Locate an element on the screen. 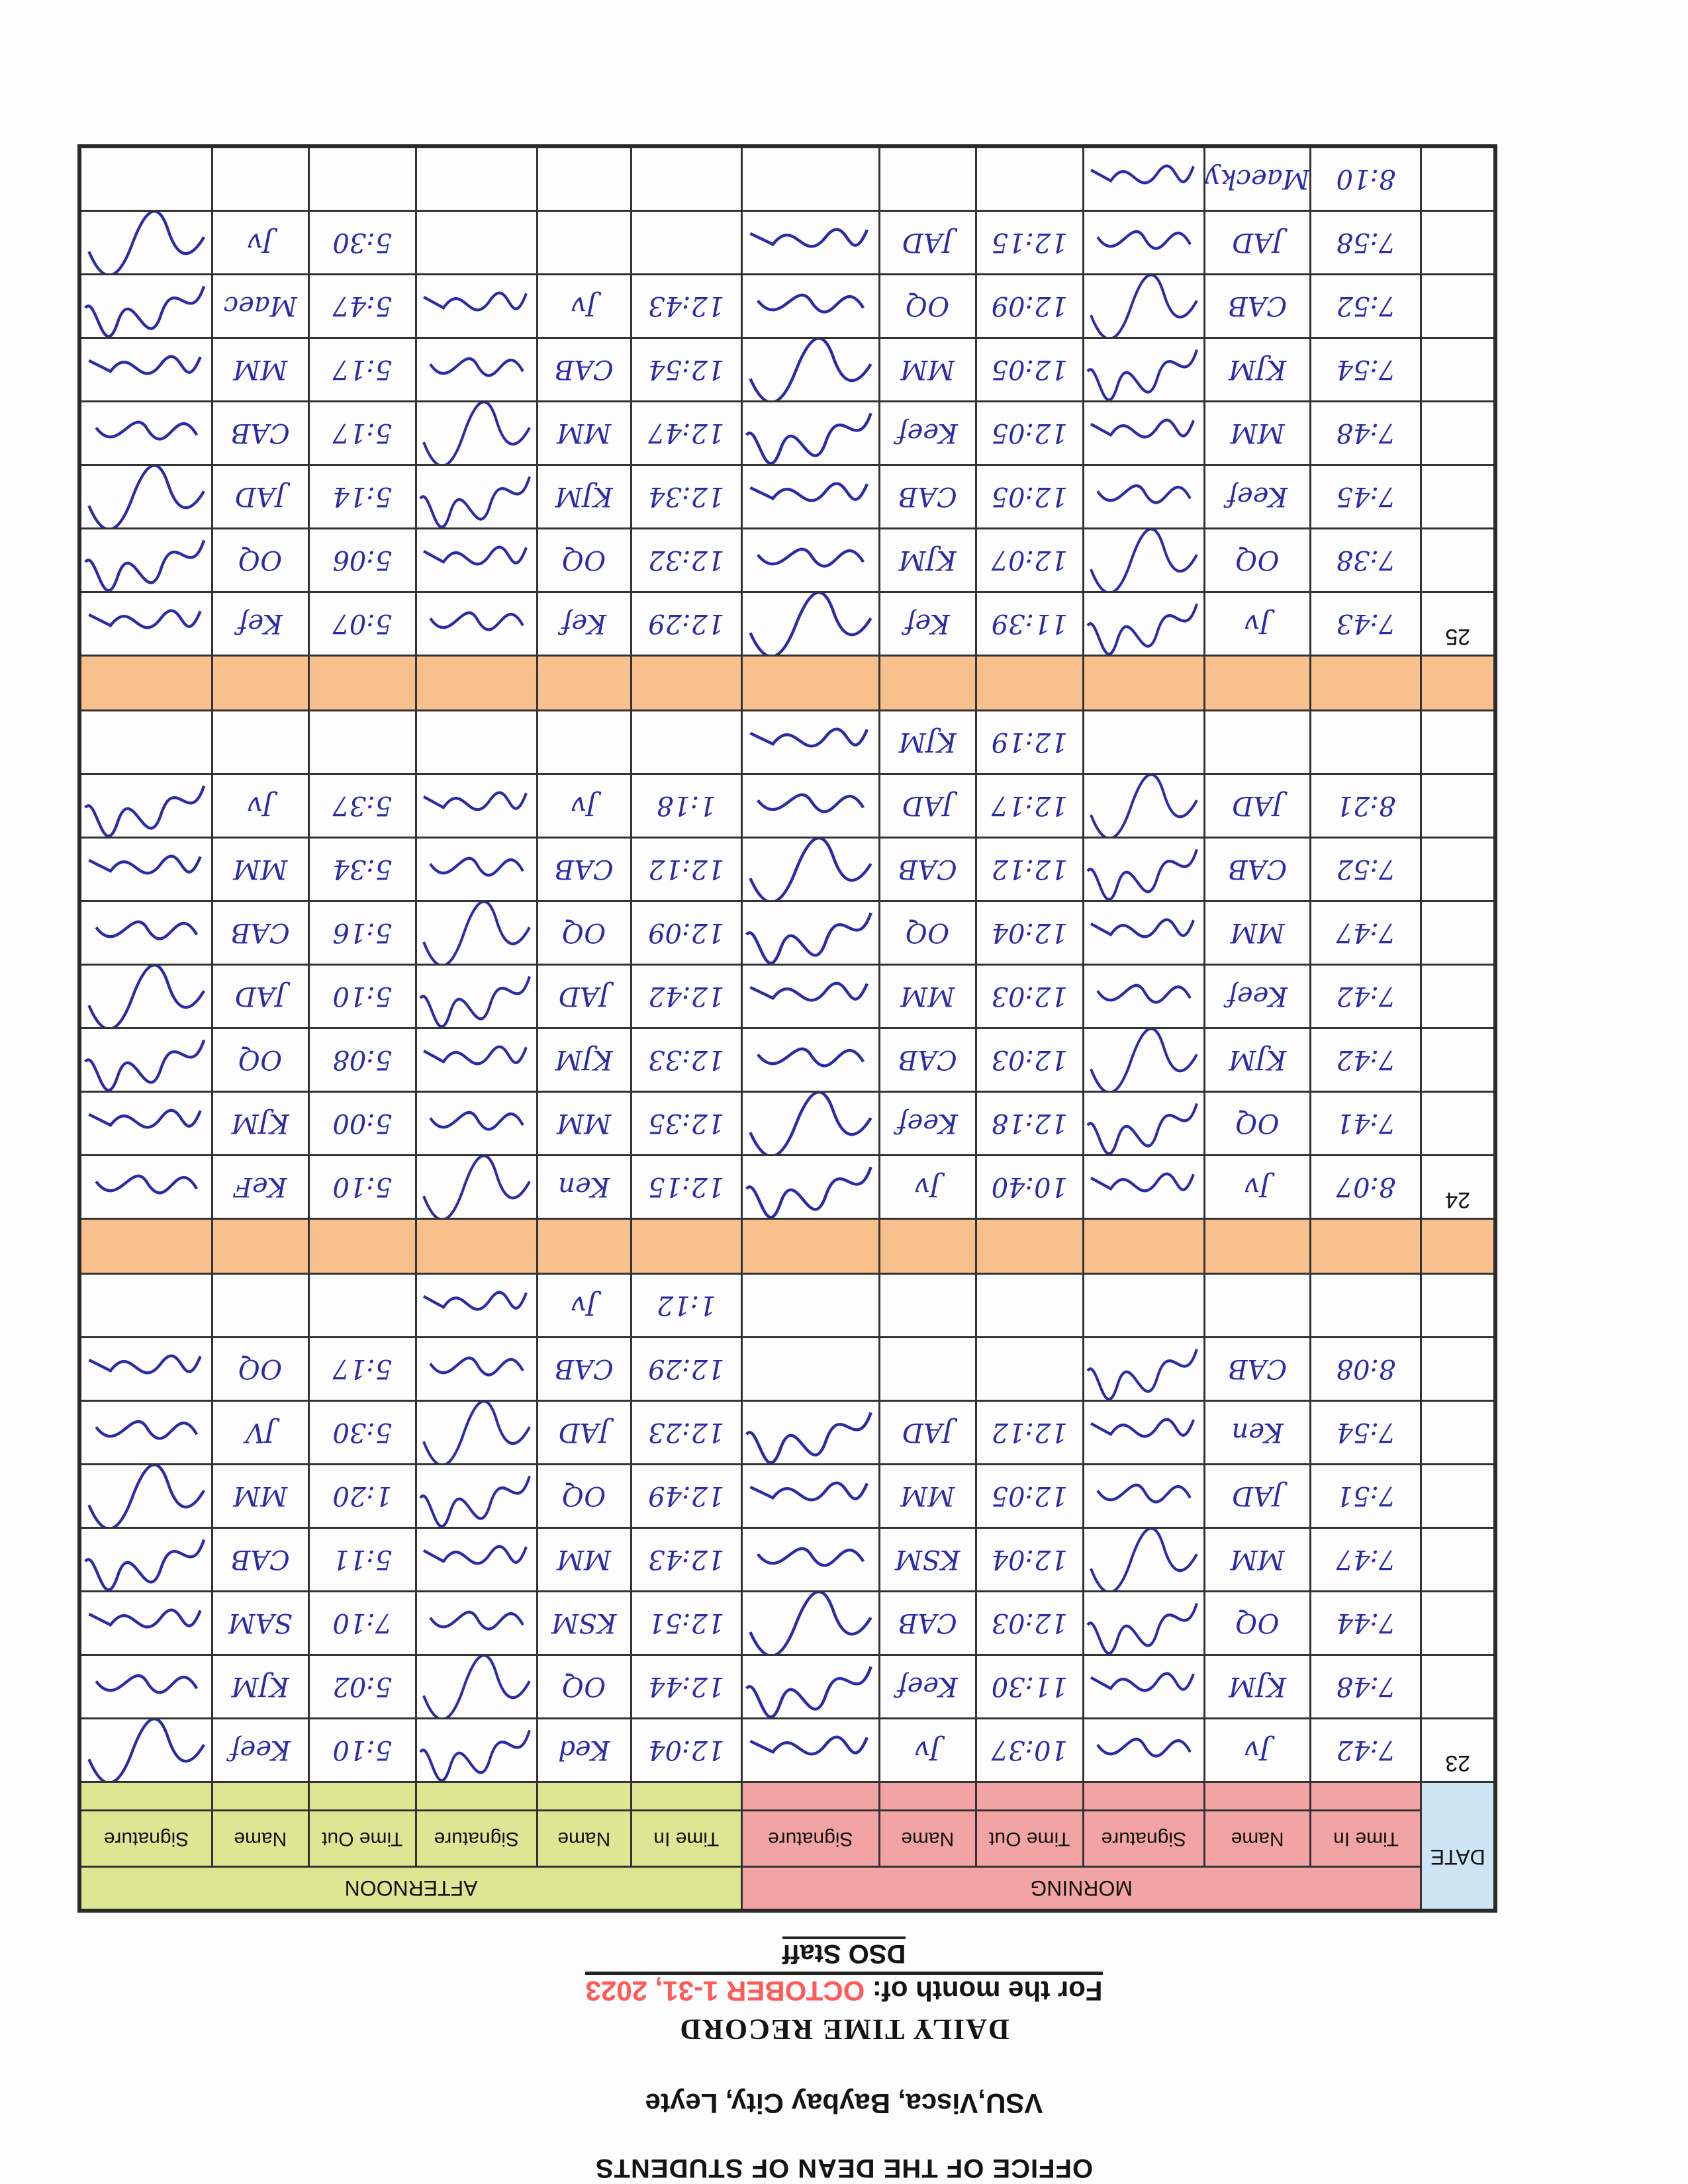 The height and width of the screenshot is (2184, 1688). table-row: 8:08 CAB 12:29 CAB 5:17 OQ is located at coordinates (787, 1369).